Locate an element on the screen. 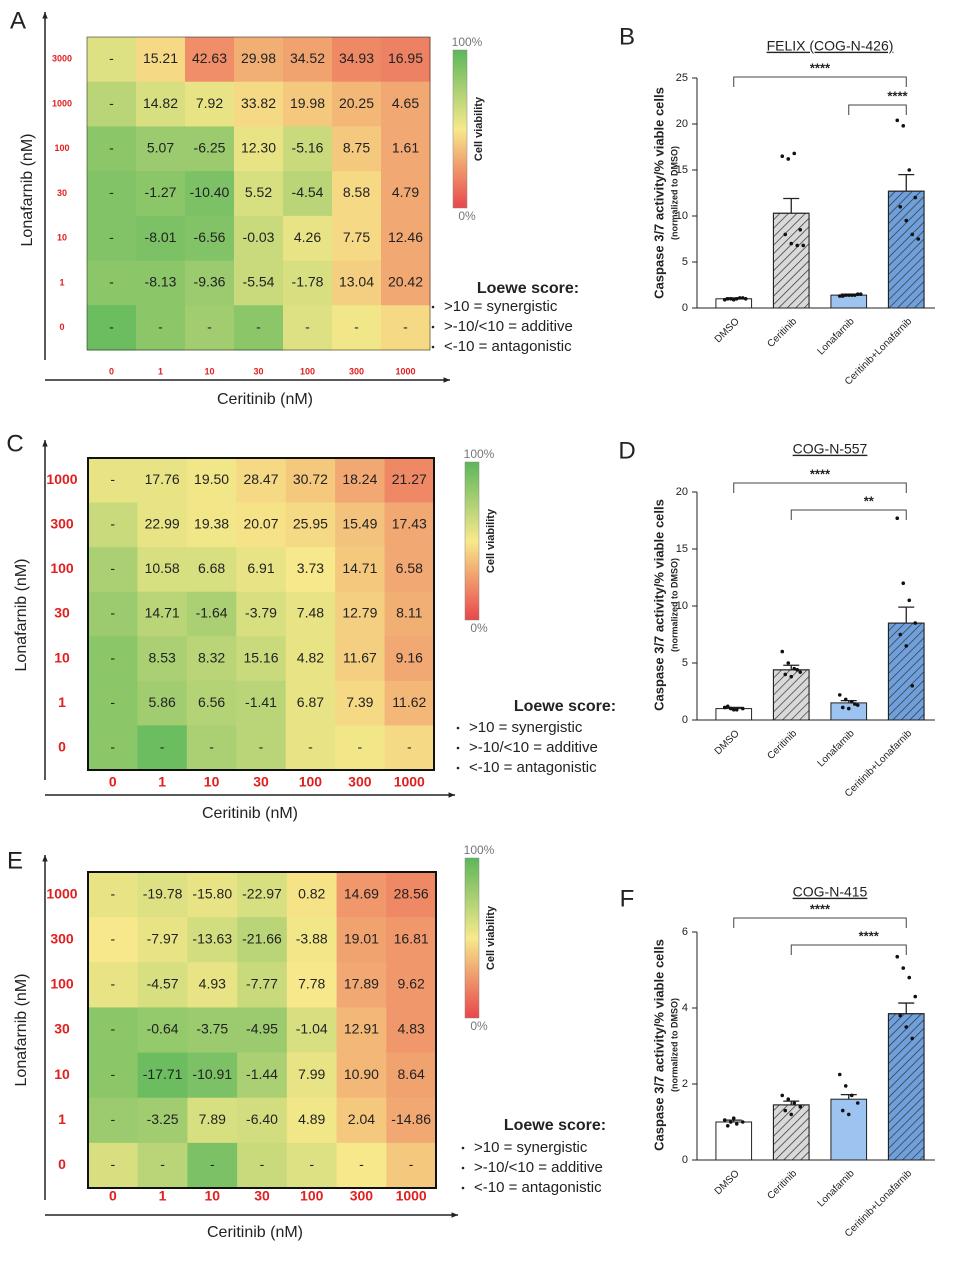 Image resolution: width=960 pixels, height=1277 pixels. panel-label: D is located at coordinates (626, 450).